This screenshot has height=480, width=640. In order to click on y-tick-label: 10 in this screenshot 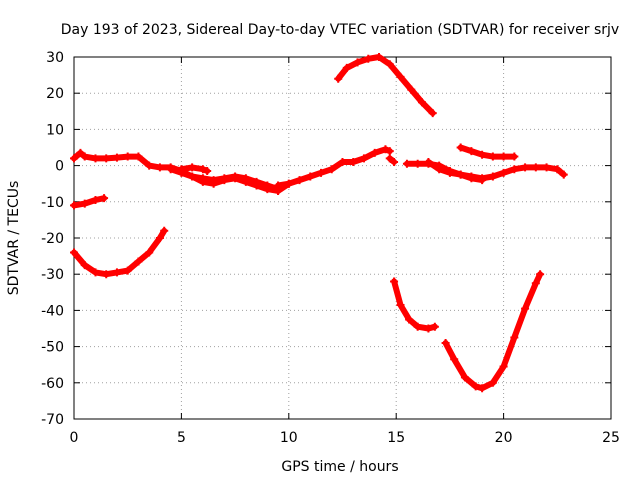, I will do `click(55, 130)`.